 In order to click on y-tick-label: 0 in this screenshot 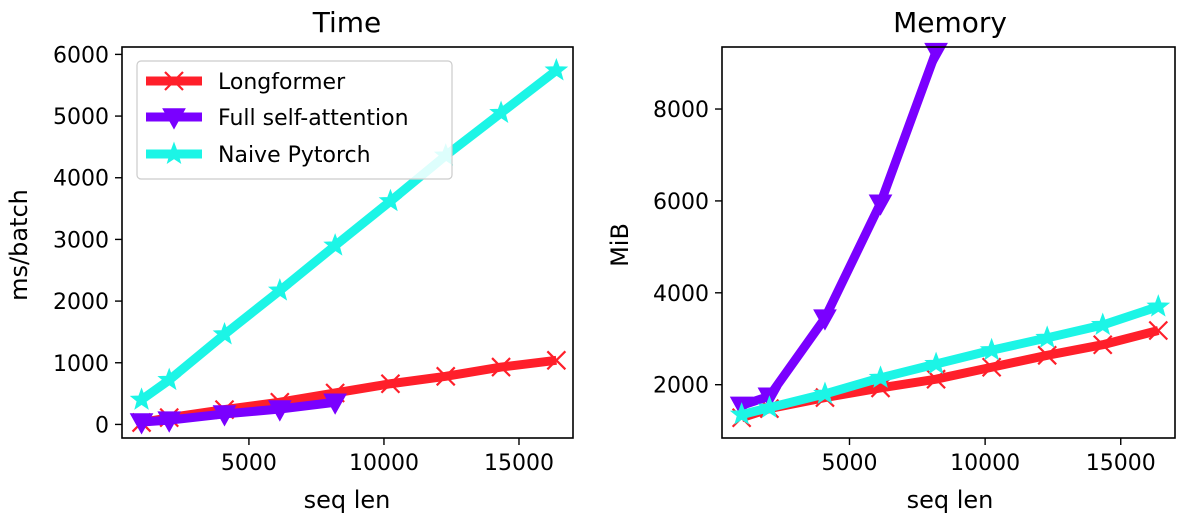, I will do `click(102, 425)`.